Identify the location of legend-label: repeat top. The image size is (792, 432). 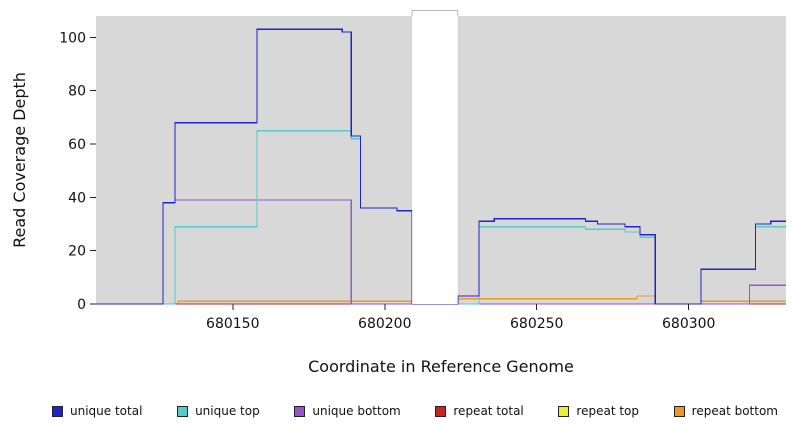
(608, 411).